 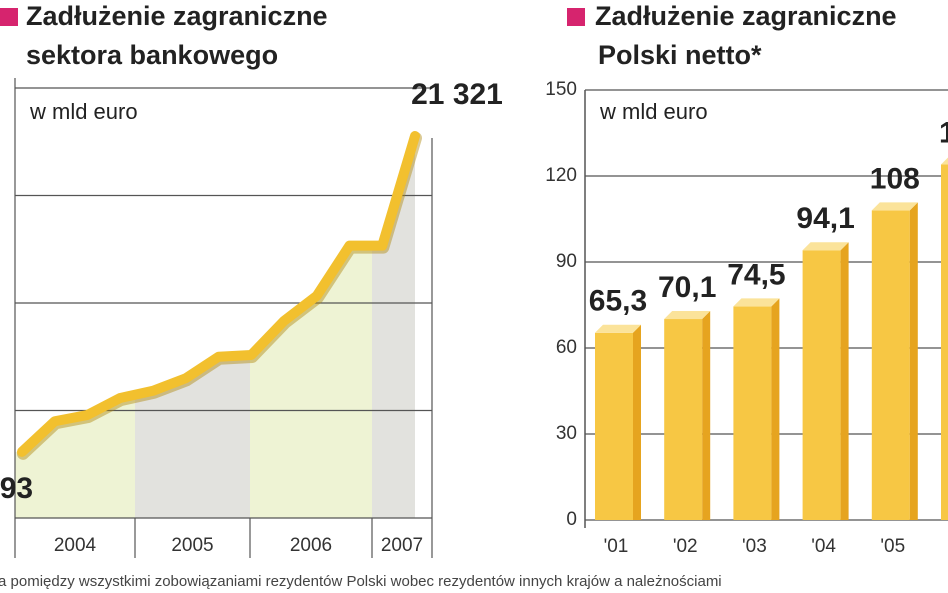 What do you see at coordinates (571, 519) in the screenshot?
I see `y-tick-label: 0` at bounding box center [571, 519].